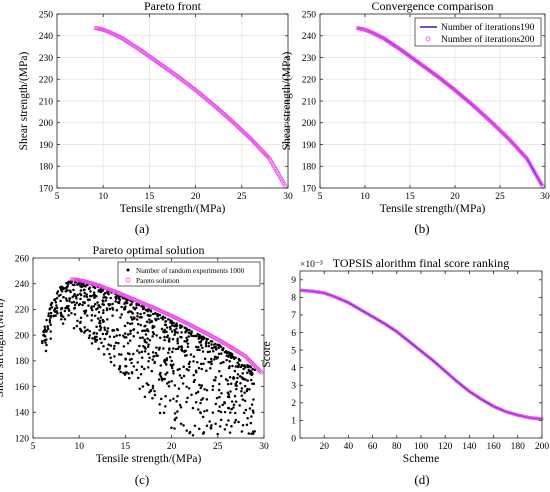 The height and width of the screenshot is (492, 550). What do you see at coordinates (22, 362) in the screenshot?
I see `y-tick-label: 180` at bounding box center [22, 362].